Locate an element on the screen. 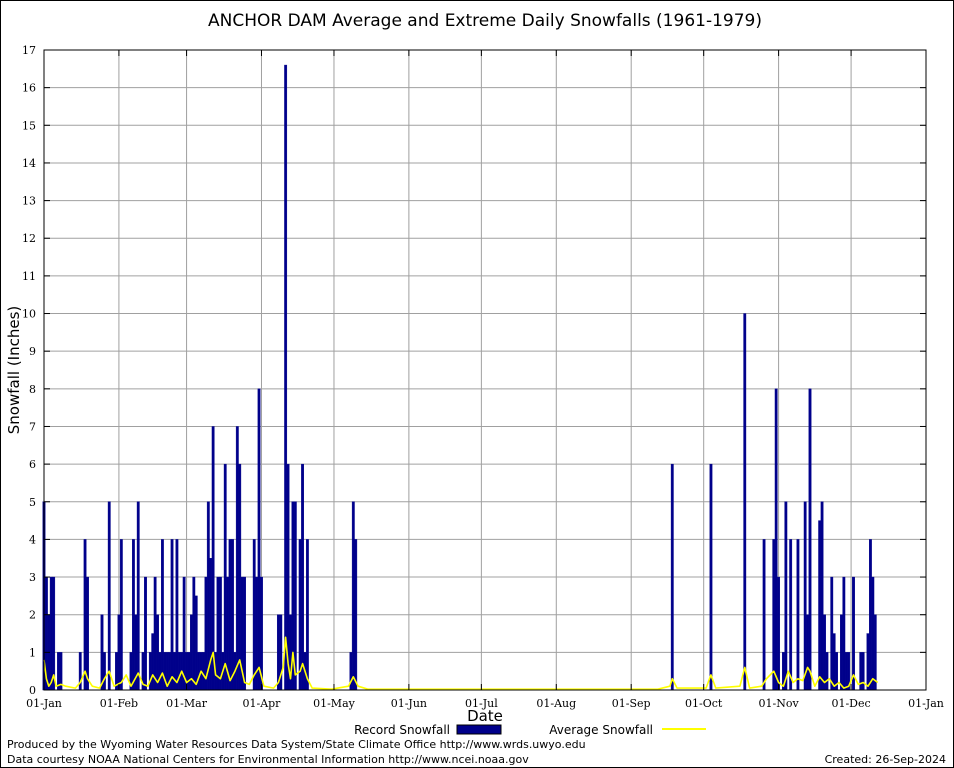 This screenshot has width=954, height=768. x-tick-label: 01-Dec is located at coordinates (850, 703).